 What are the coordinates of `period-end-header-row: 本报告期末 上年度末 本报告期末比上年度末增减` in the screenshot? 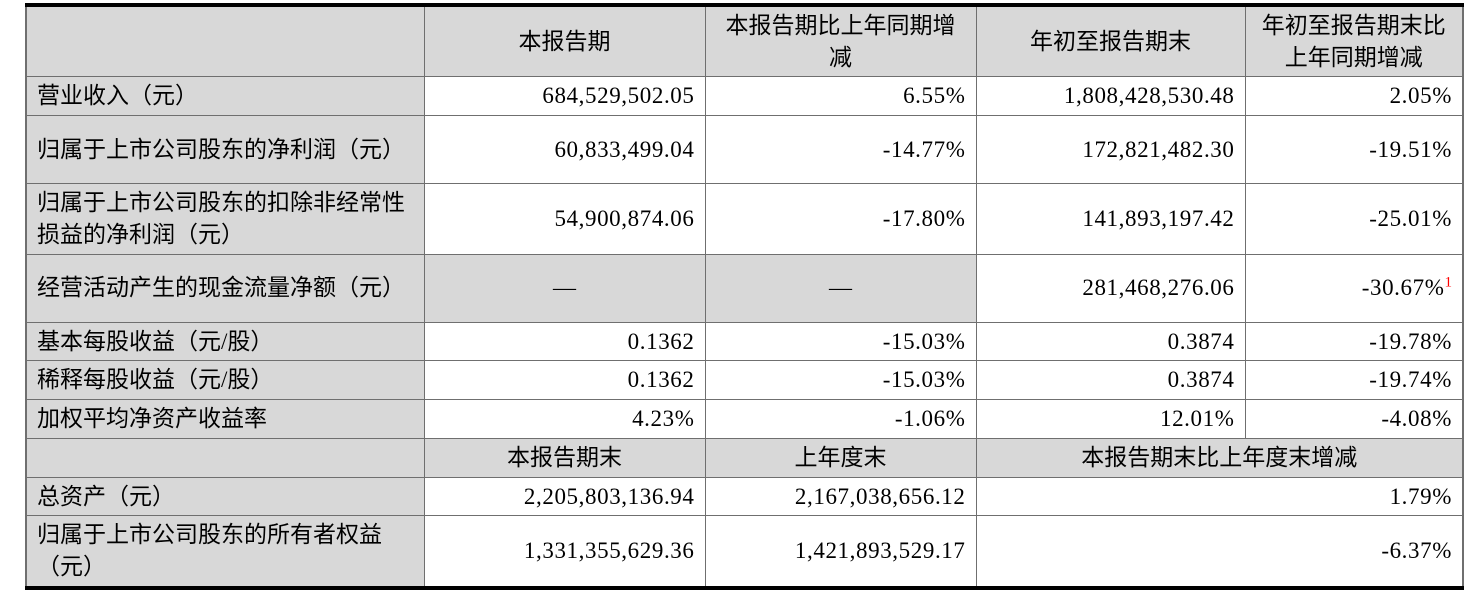 It's located at (744, 457).